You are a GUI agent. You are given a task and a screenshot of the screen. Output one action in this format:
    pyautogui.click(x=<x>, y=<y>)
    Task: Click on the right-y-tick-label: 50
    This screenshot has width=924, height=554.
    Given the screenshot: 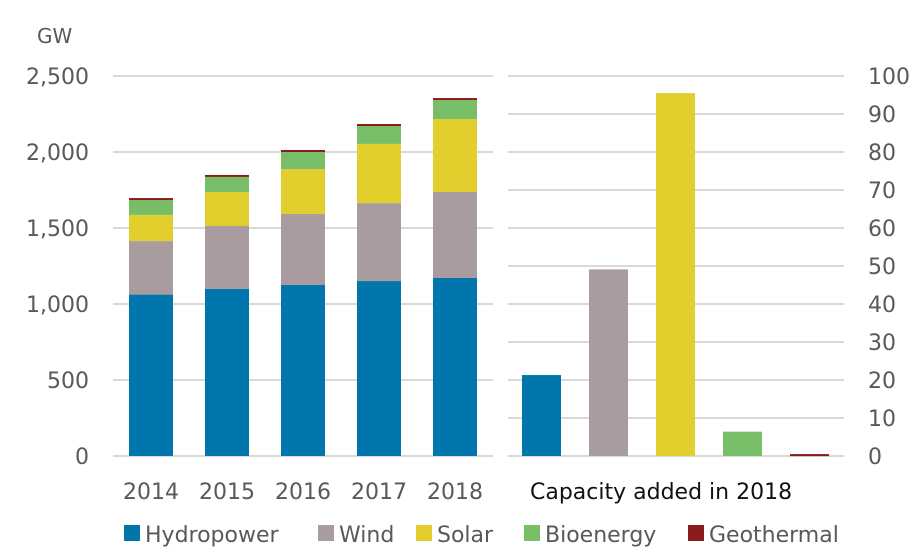 What is the action you would take?
    pyautogui.click(x=882, y=267)
    